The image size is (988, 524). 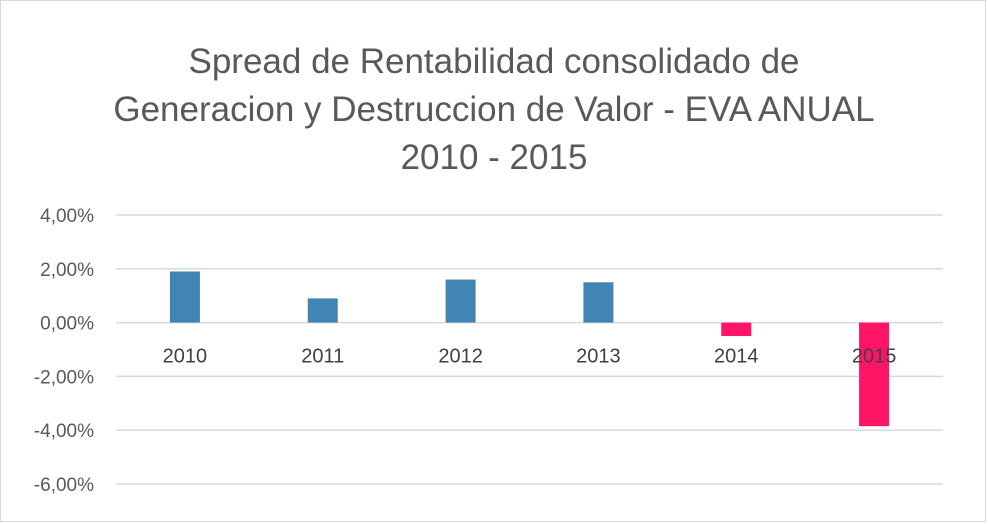 I want to click on y-axis: 4,00% 2,00% 0,00% -2,00% -4,00% -6,00%, so click(x=64, y=351).